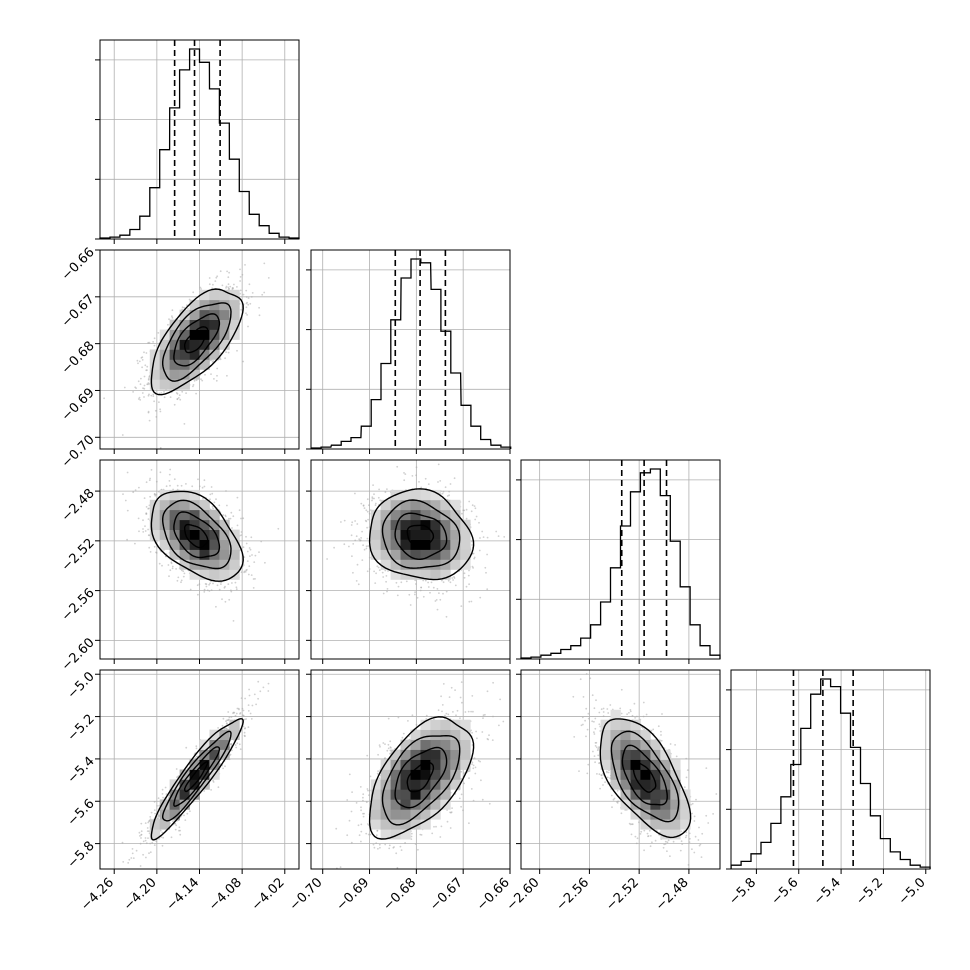 This screenshot has width=970, height=970. Describe the element at coordinates (197, 536) in the screenshot. I see `contour-line` at that location.